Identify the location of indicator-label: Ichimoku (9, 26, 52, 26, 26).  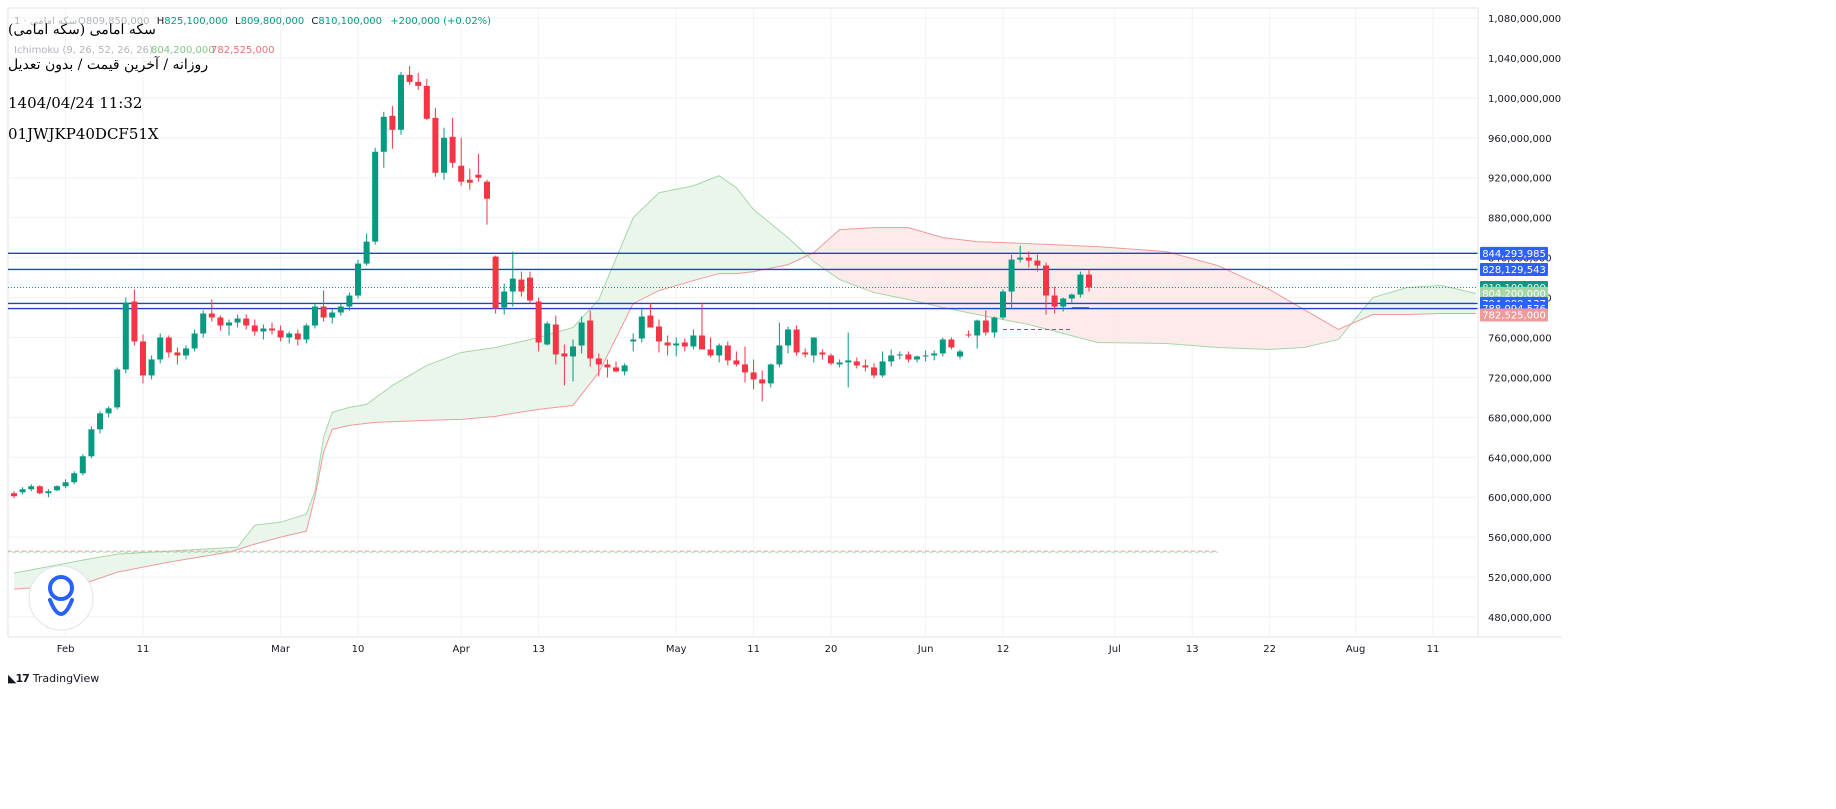
(83, 50).